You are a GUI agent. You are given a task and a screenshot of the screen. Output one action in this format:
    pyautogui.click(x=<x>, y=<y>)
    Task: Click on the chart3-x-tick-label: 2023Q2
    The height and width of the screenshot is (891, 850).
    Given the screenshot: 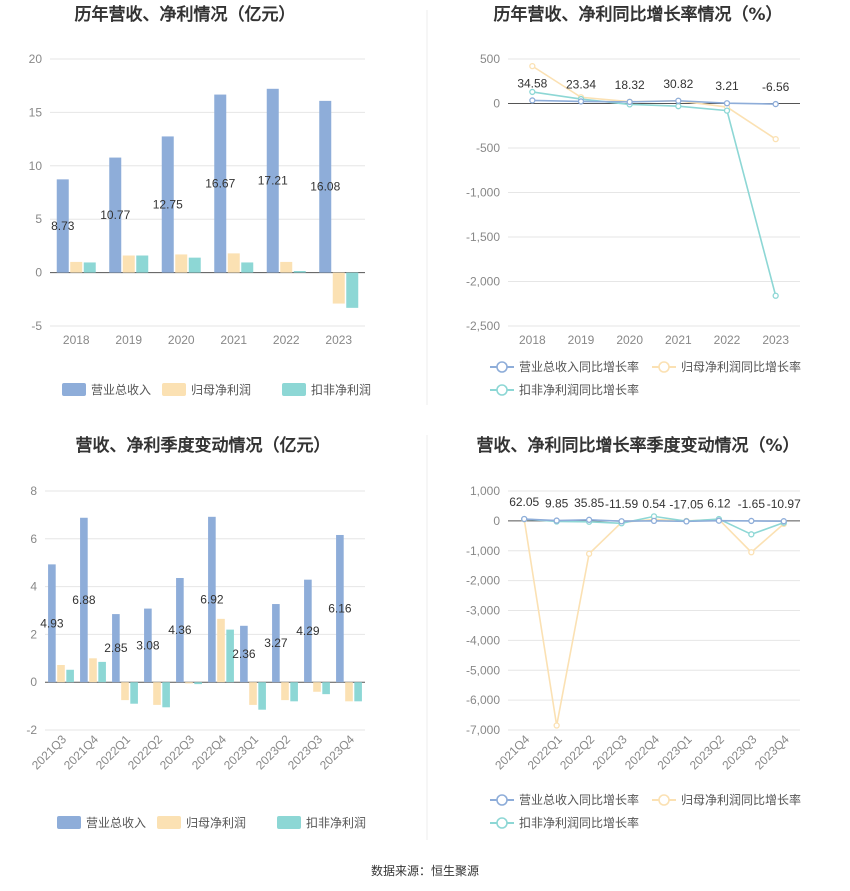 What is the action you would take?
    pyautogui.click(x=273, y=752)
    